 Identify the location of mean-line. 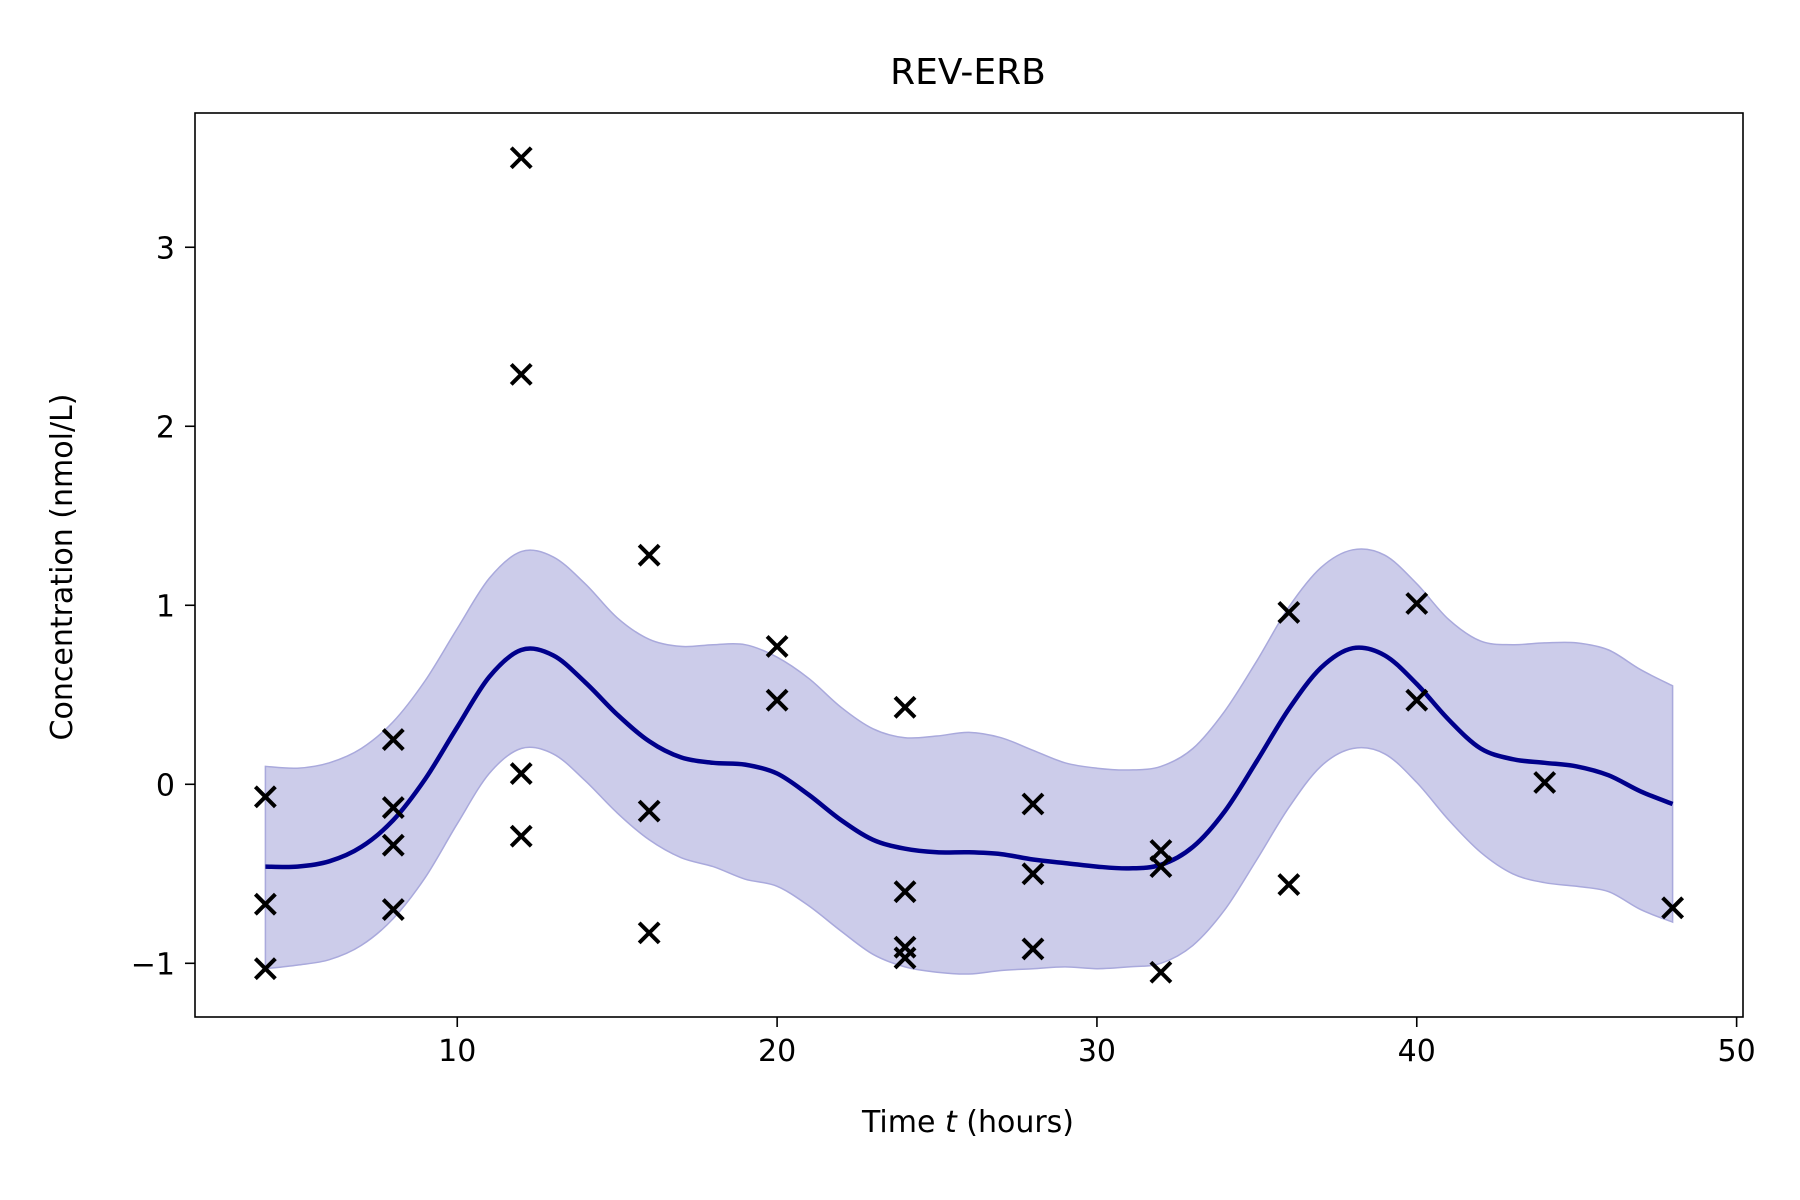
(969, 758).